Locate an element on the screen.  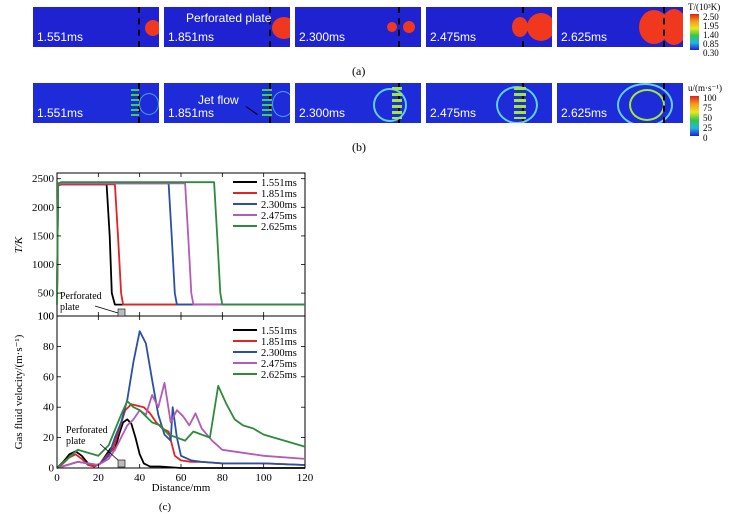
velocity-panel: 2.475ms is located at coordinates (489, 103).